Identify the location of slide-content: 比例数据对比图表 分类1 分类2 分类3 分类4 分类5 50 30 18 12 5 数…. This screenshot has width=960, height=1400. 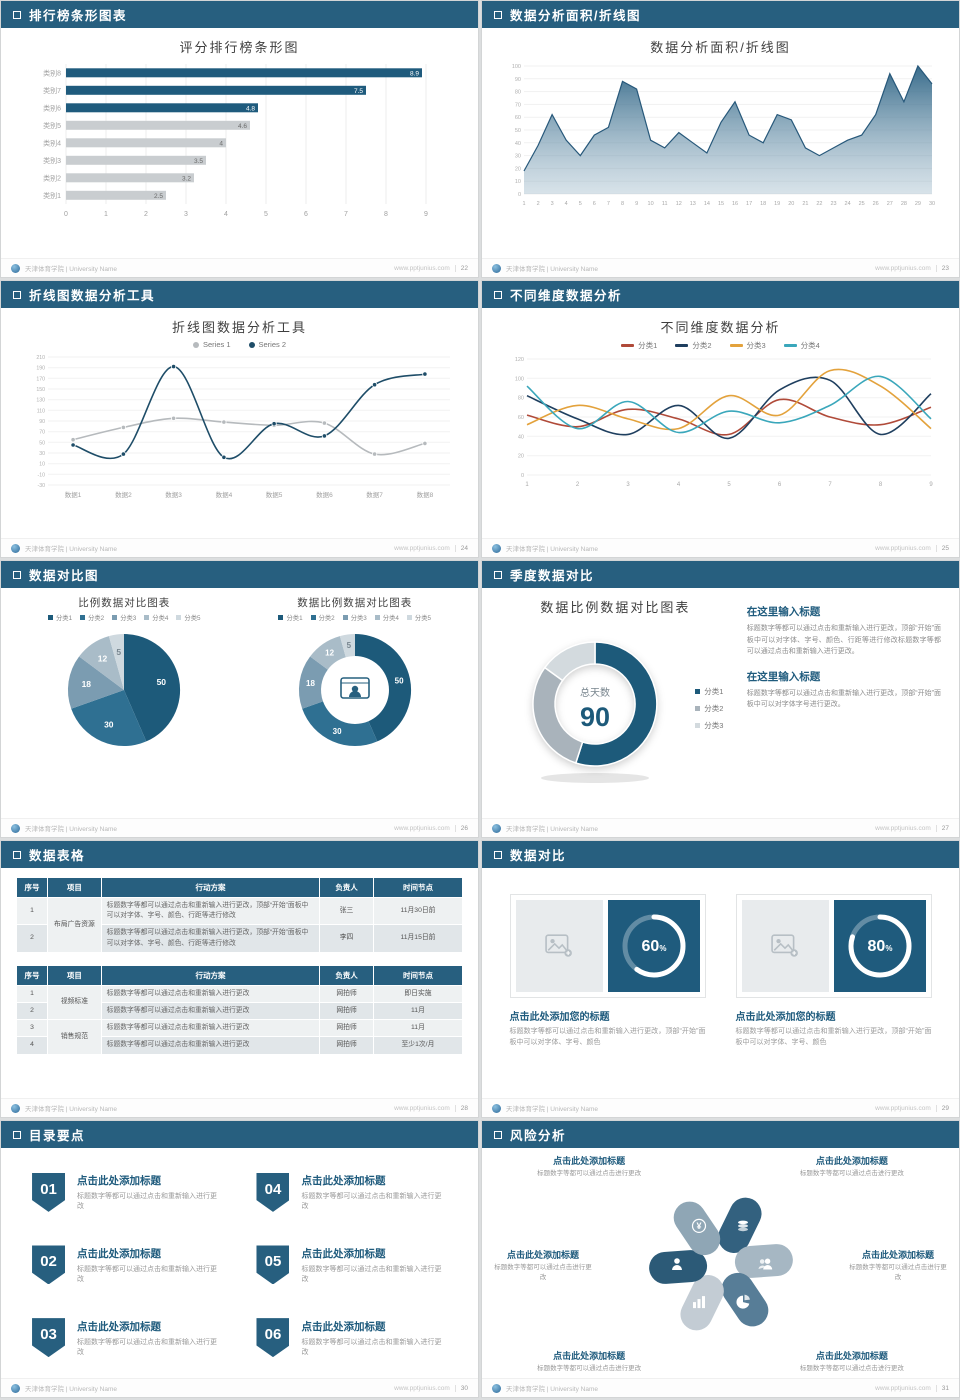
(239, 703).